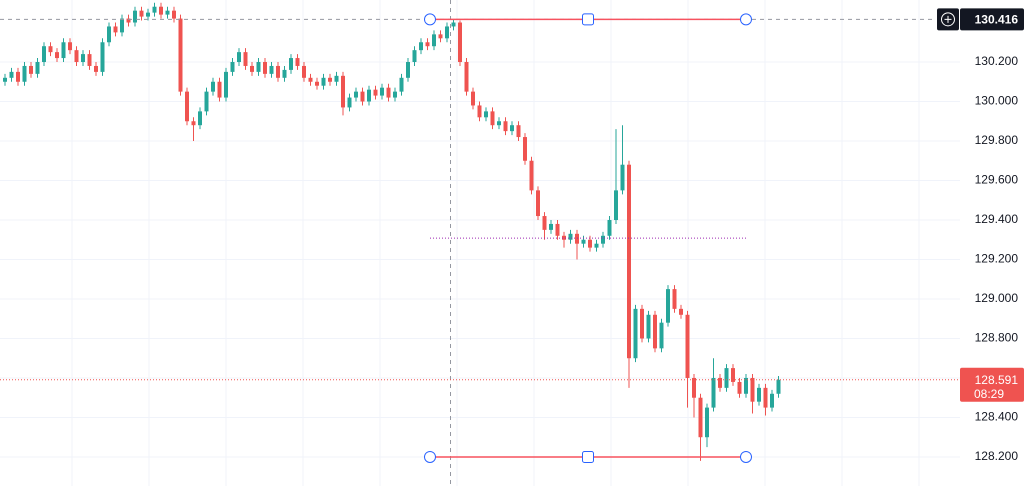 This screenshot has width=1024, height=486. What do you see at coordinates (997, 338) in the screenshot?
I see `y-tick-label: 128.800` at bounding box center [997, 338].